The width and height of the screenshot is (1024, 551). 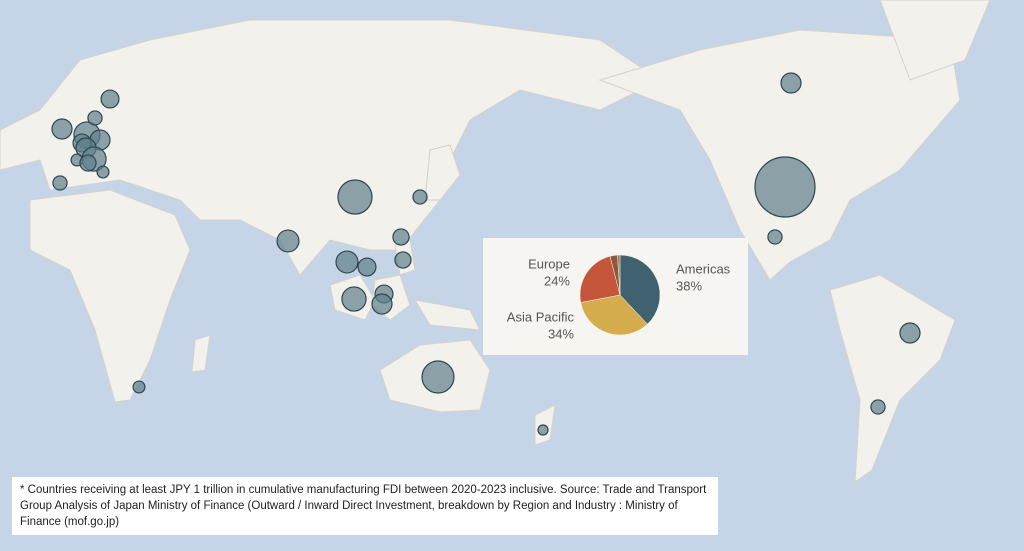 What do you see at coordinates (561, 333) in the screenshot?
I see `pie-value-label: 34%` at bounding box center [561, 333].